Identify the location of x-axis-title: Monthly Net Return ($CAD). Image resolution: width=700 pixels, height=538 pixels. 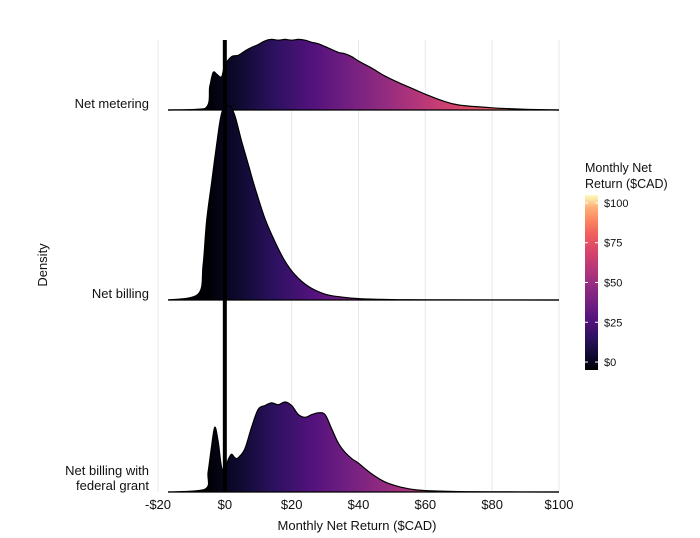
(357, 525).